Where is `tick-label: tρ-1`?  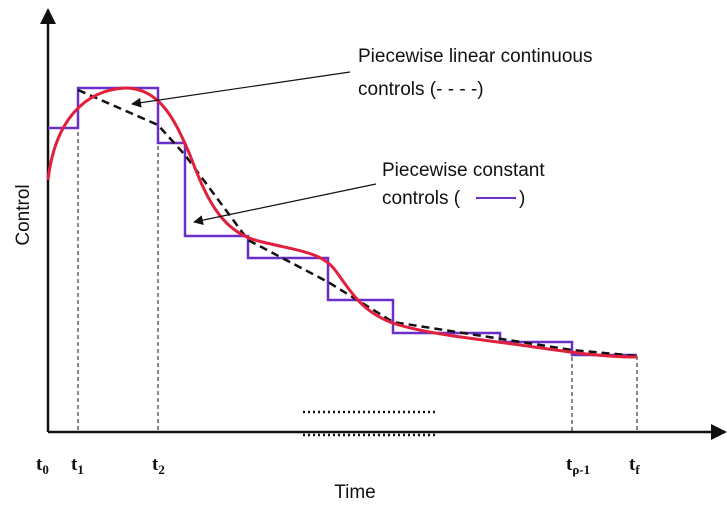
tick-label: tρ-1 is located at coordinates (578, 465).